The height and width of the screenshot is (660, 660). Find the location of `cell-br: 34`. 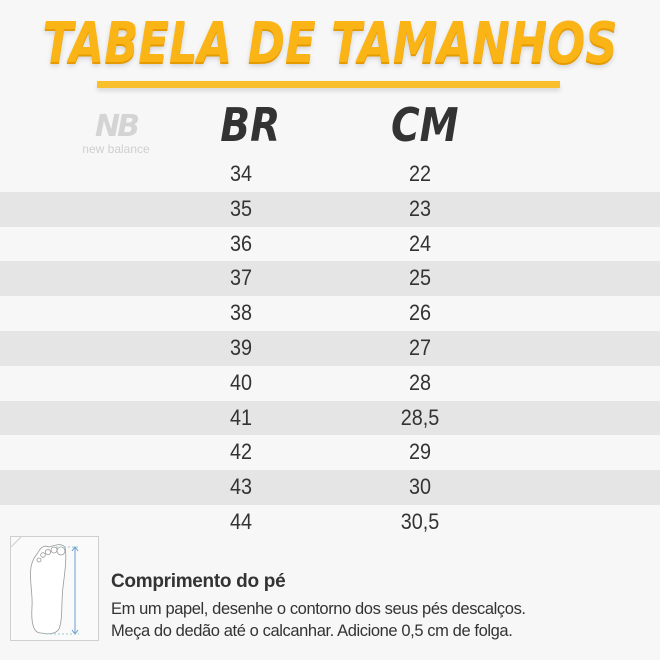

cell-br: 34 is located at coordinates (241, 173).